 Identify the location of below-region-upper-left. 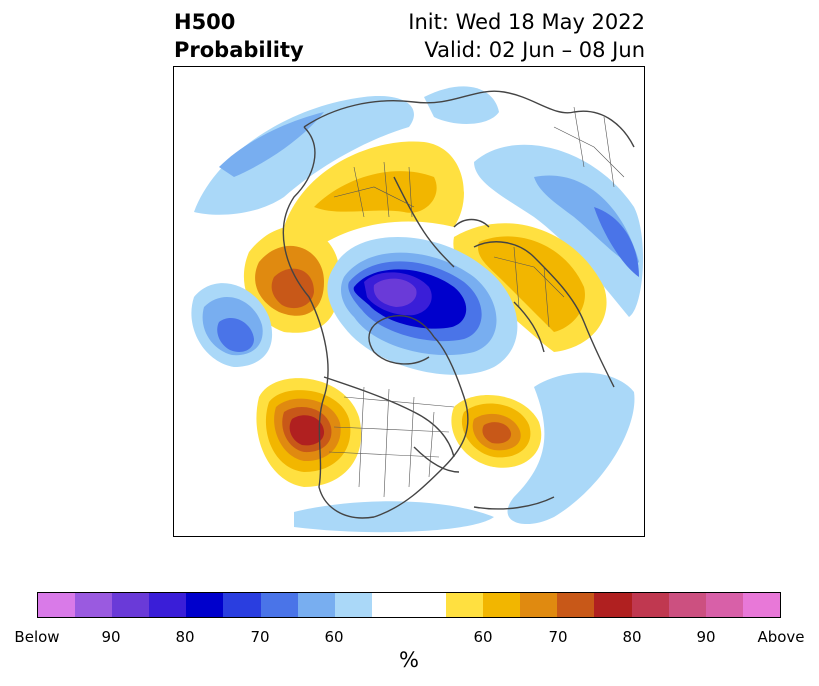
(304, 155).